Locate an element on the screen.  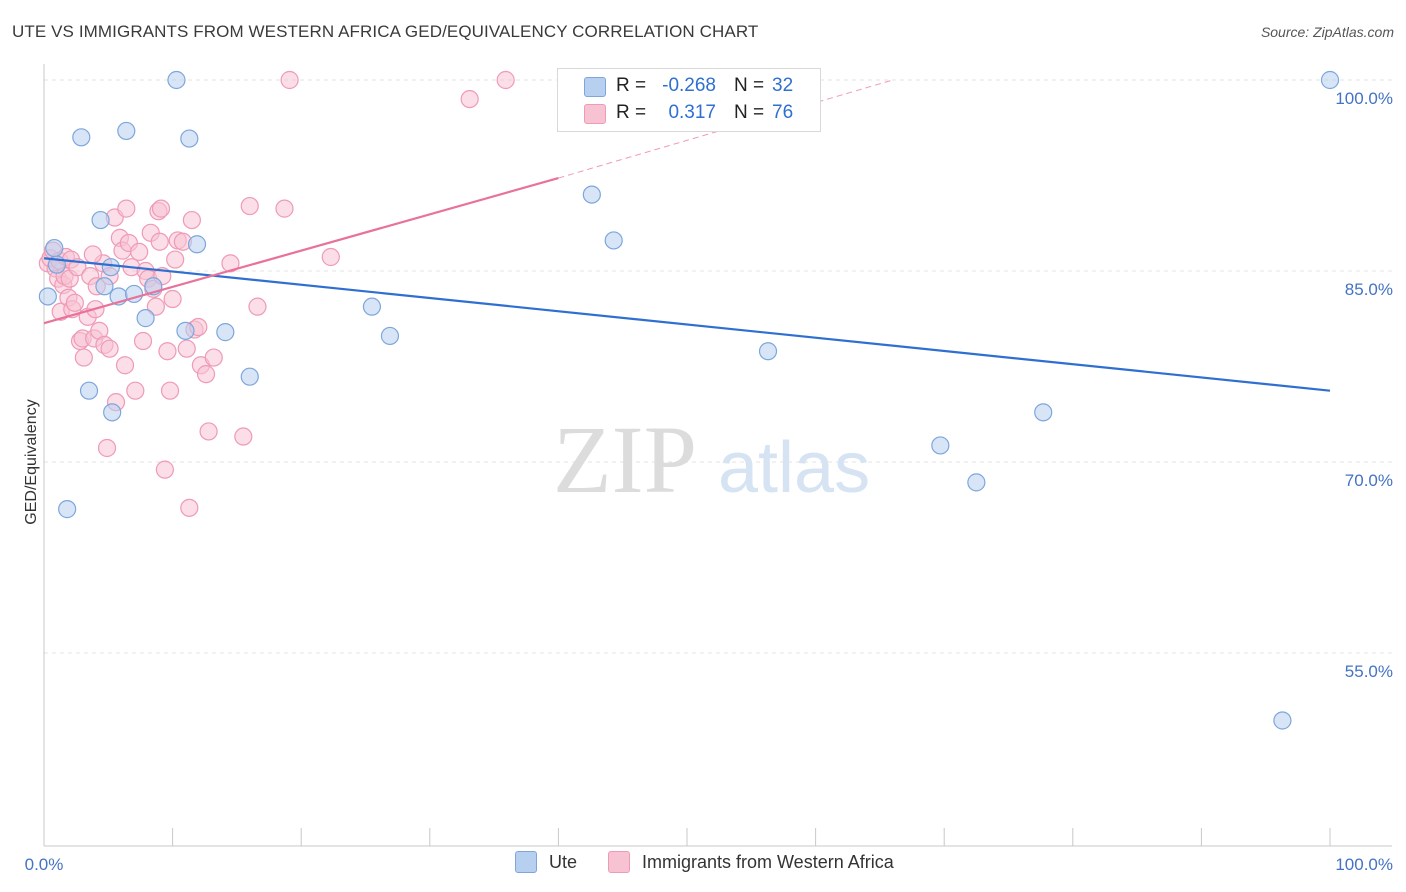
source-label: Source: ZipAtlas.com is located at coordinates (1327, 32).